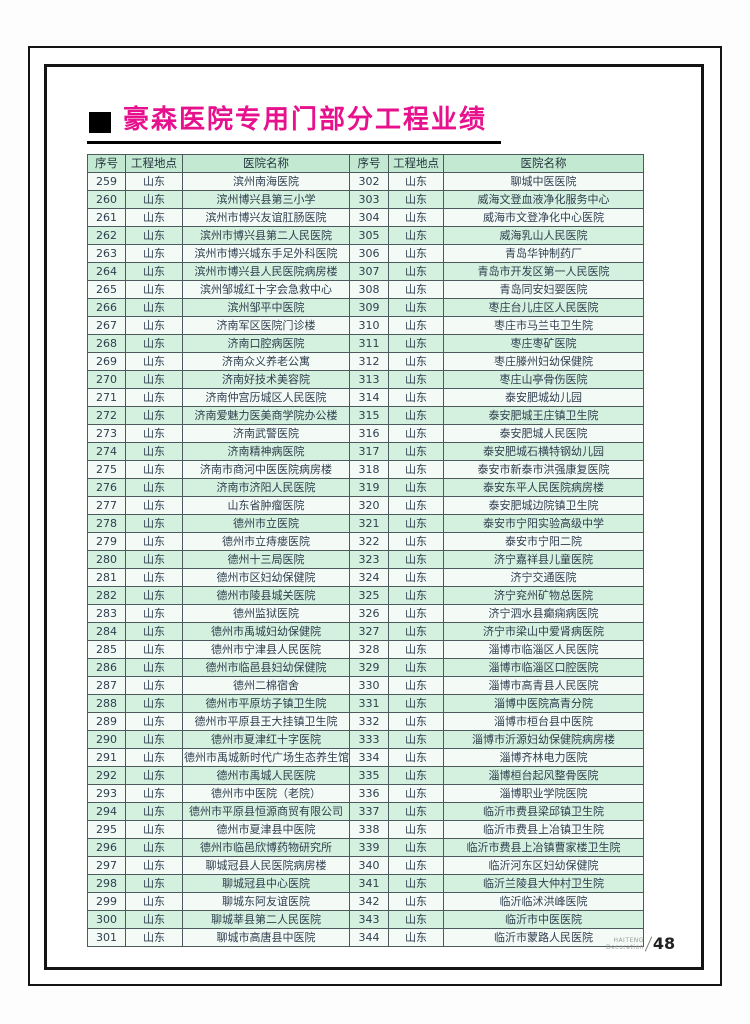 Image resolution: width=750 pixels, height=1024 pixels. I want to click on serial-cell: 267, so click(106, 325).